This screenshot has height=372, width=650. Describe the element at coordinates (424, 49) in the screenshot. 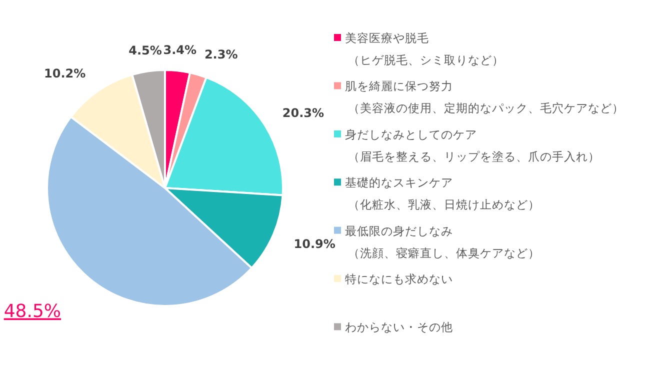

I see `legend-label: 美容医療や脱毛（ヒゲ脱毛、シミ取りなど）` at that location.